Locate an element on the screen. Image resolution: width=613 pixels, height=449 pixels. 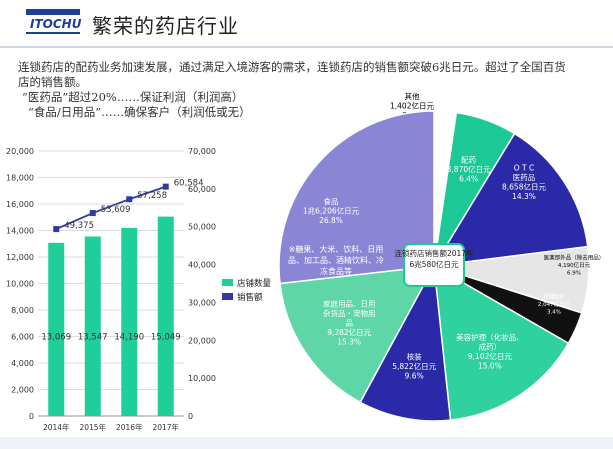
itochu-logo: ITOCHU is located at coordinates (54, 23).